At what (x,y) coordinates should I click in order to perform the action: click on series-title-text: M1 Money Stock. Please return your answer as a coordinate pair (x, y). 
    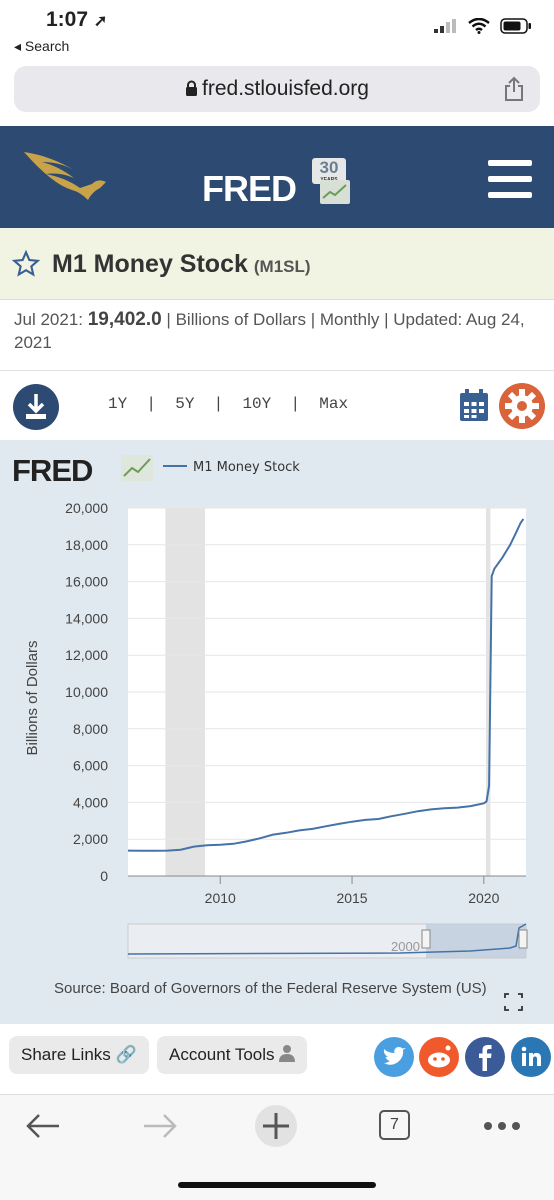
    Looking at the image, I should click on (150, 264).